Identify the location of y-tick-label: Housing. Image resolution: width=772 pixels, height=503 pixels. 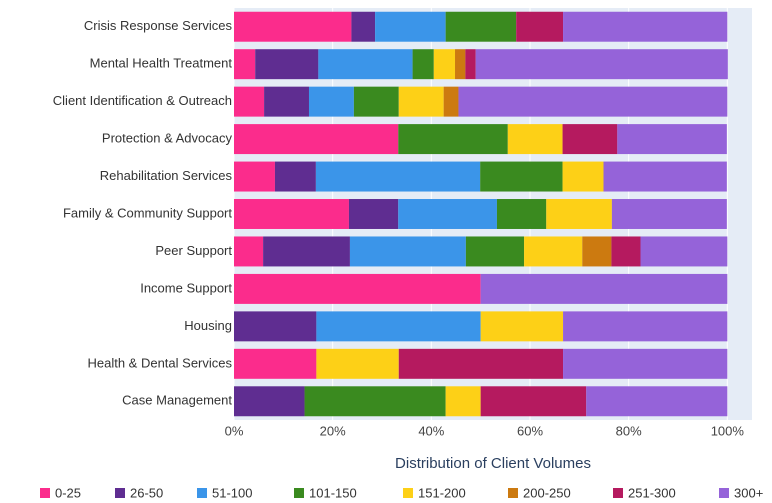
(208, 325).